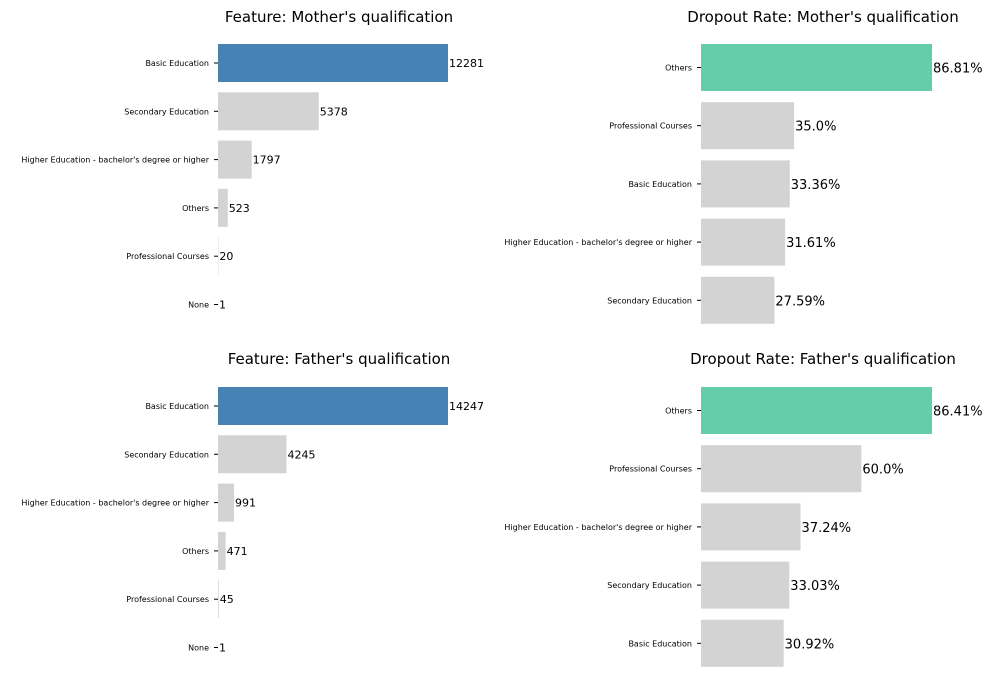  What do you see at coordinates (237, 551) in the screenshot?
I see `value-label: 471` at bounding box center [237, 551].